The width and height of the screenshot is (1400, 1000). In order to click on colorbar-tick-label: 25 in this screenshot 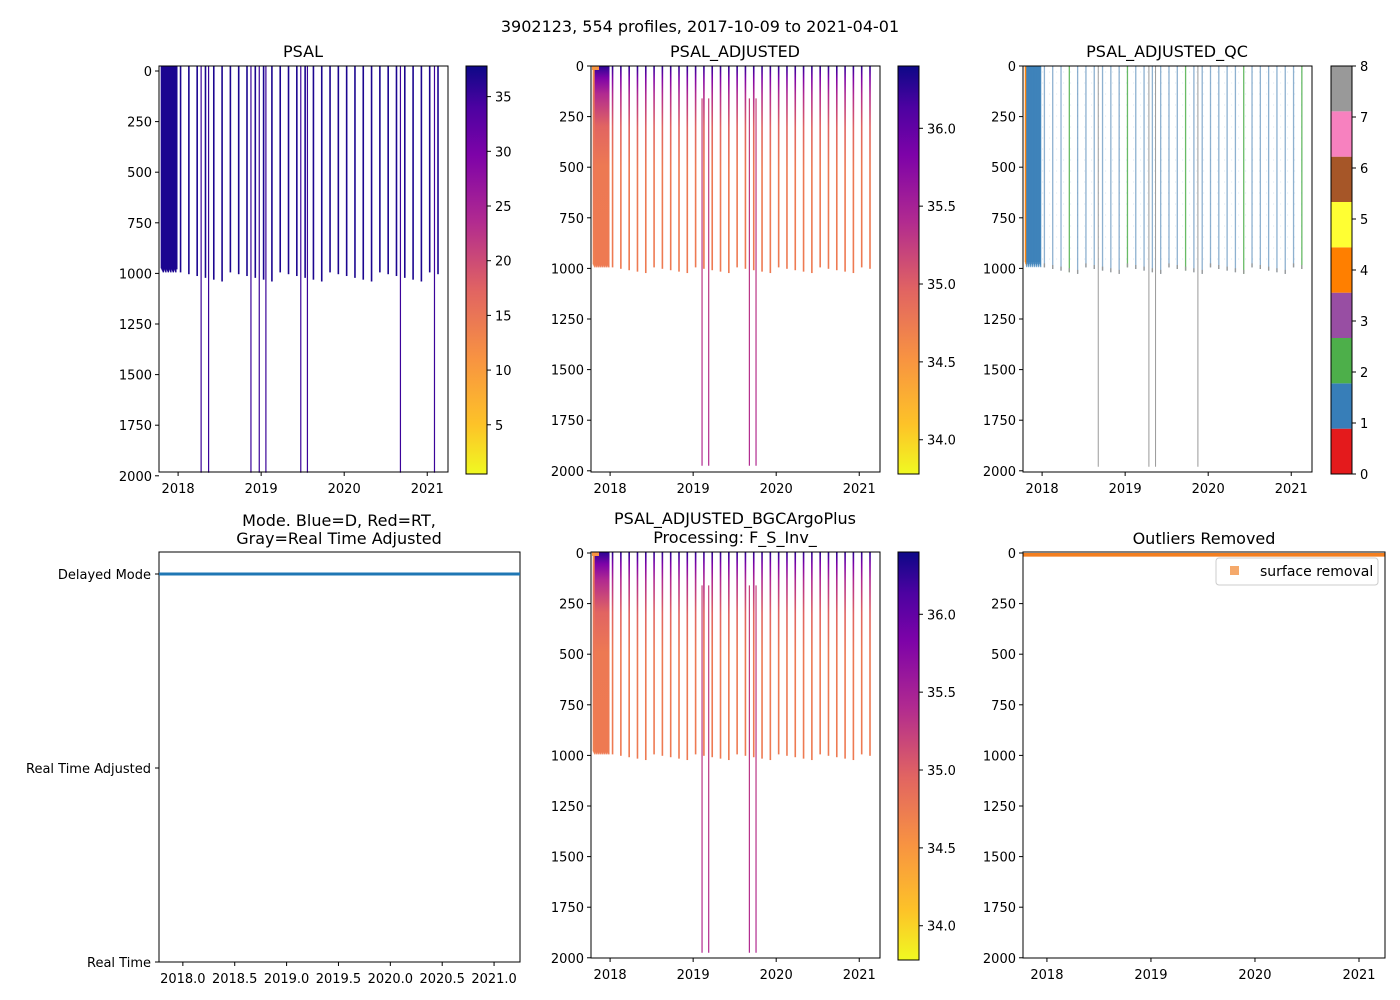, I will do `click(503, 207)`.